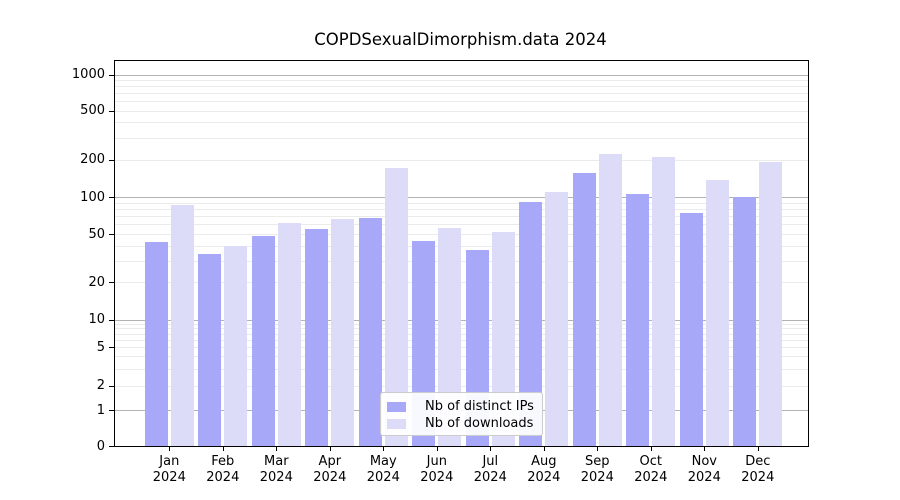 This screenshot has width=900, height=500. I want to click on legend-swatch-downloads, so click(396, 423).